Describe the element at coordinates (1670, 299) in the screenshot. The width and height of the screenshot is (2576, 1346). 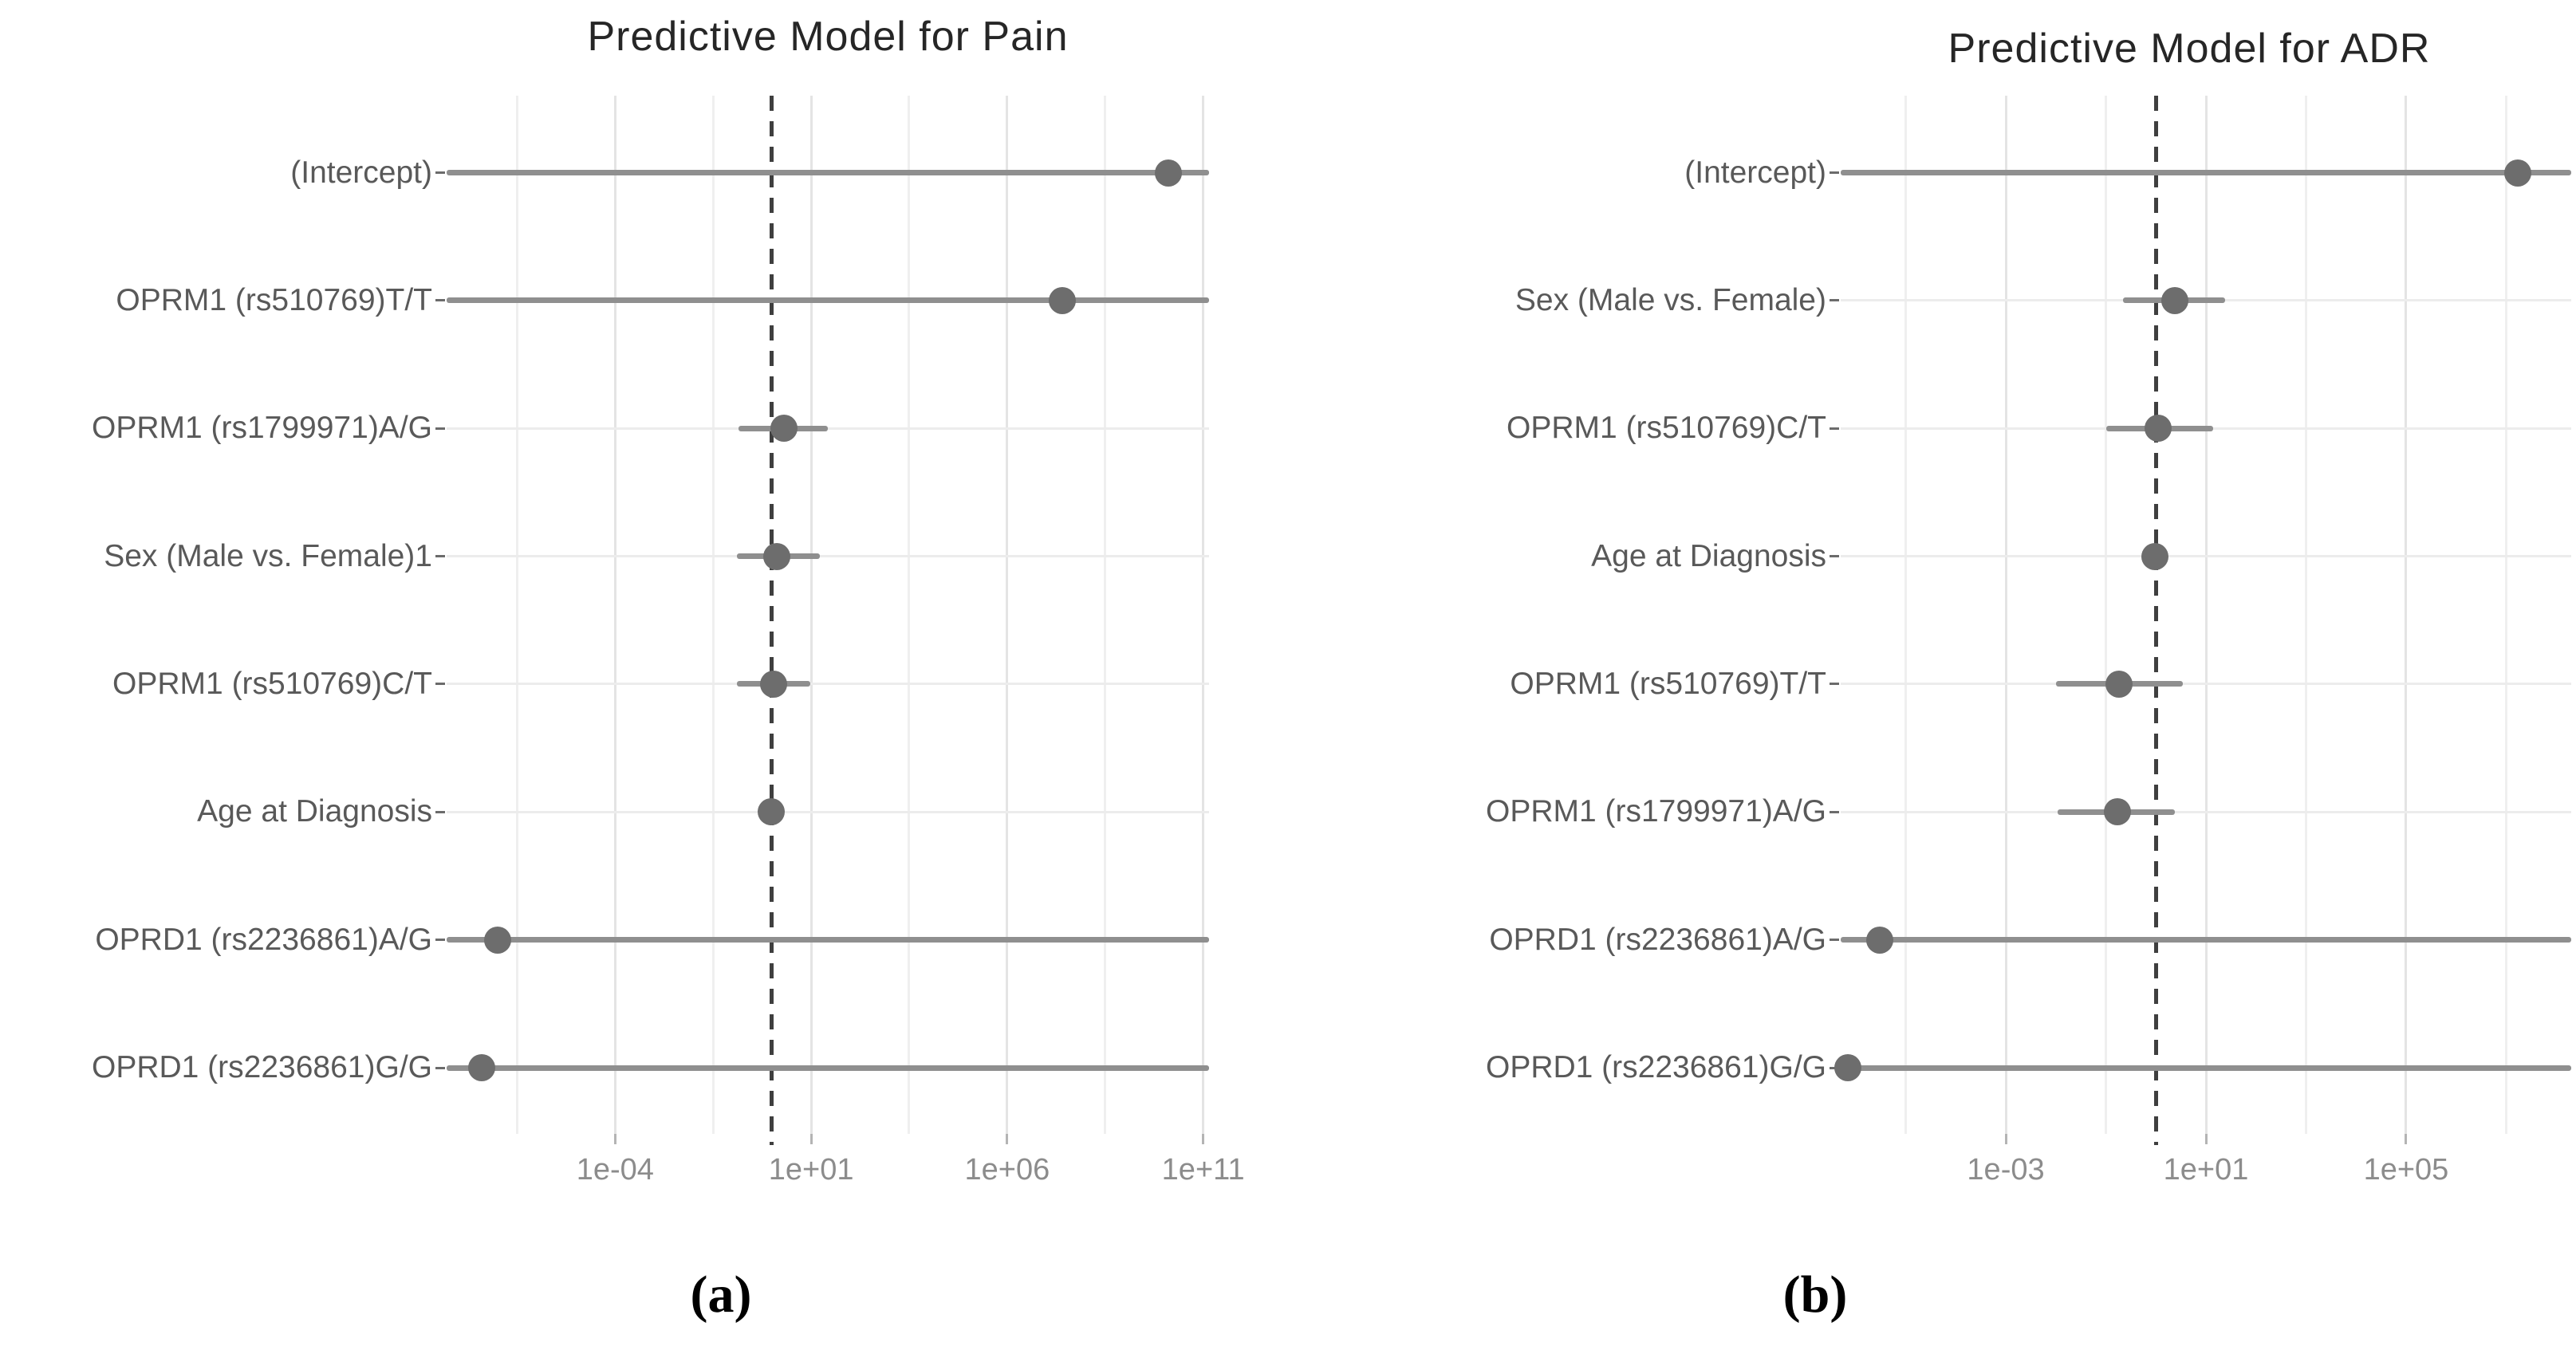
I see `y-axis-label: Sex (Male vs. Female)` at that location.